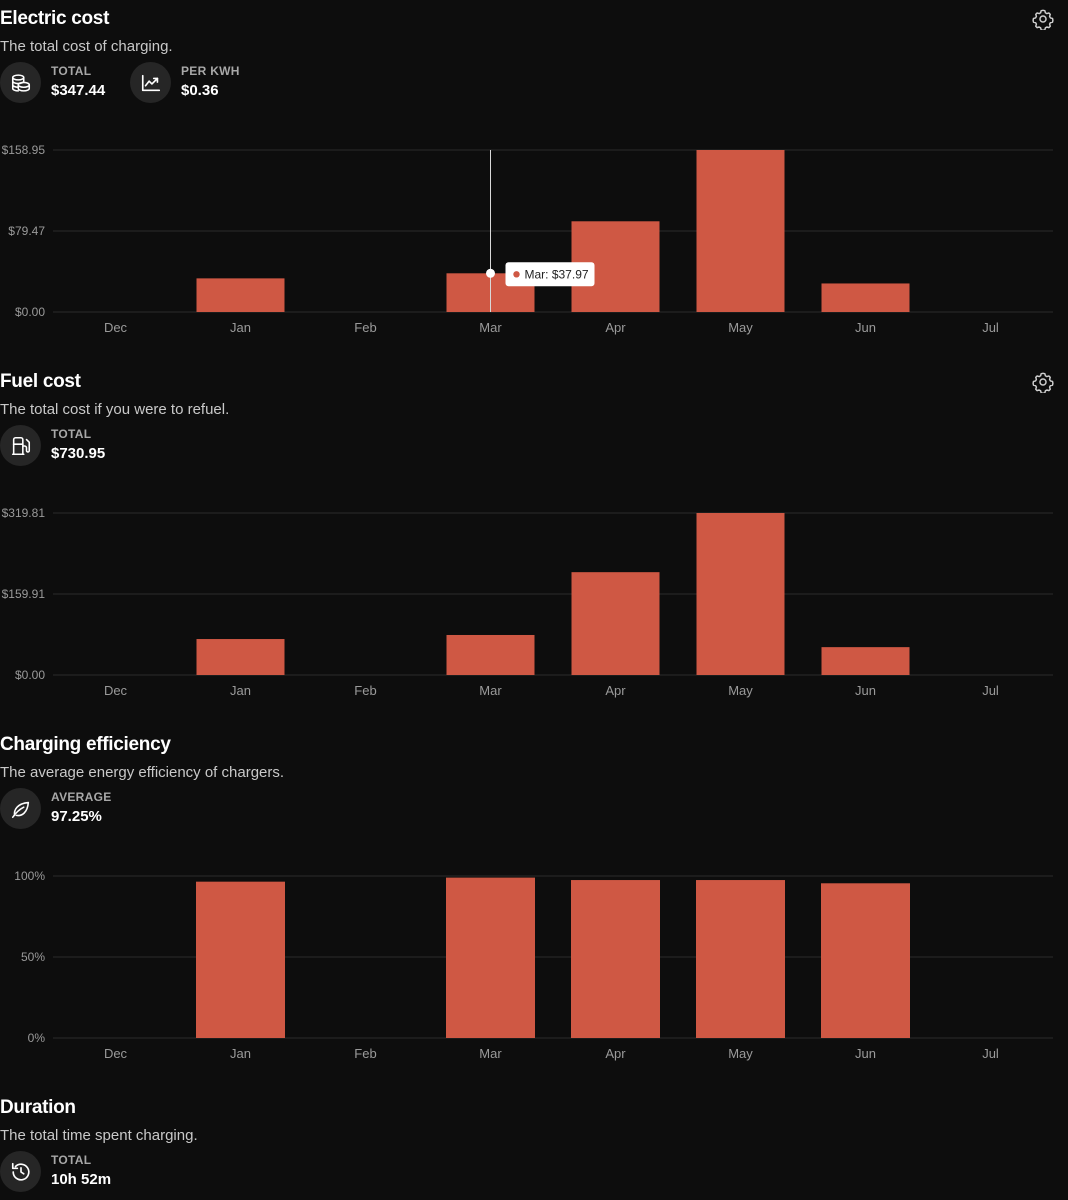  I want to click on tooltip-marker, so click(516, 274).